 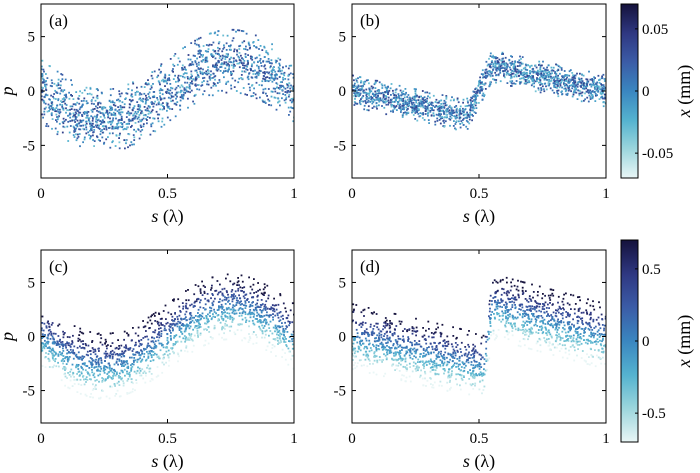 What do you see at coordinates (343, 92) in the screenshot?
I see `y-tick-label: 0` at bounding box center [343, 92].